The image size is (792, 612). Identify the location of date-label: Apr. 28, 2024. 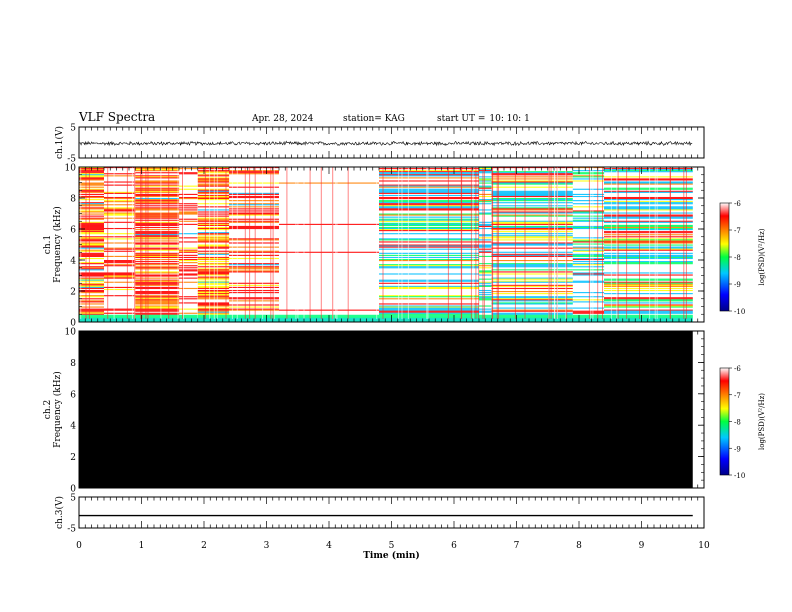
(283, 119).